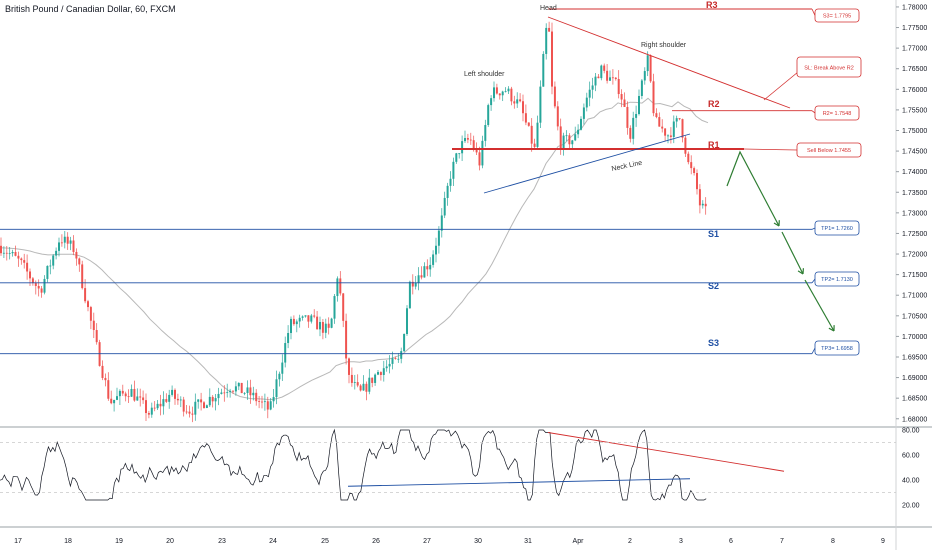 This screenshot has height=550, width=932. What do you see at coordinates (528, 541) in the screenshot?
I see `time-tick-label: 31` at bounding box center [528, 541].